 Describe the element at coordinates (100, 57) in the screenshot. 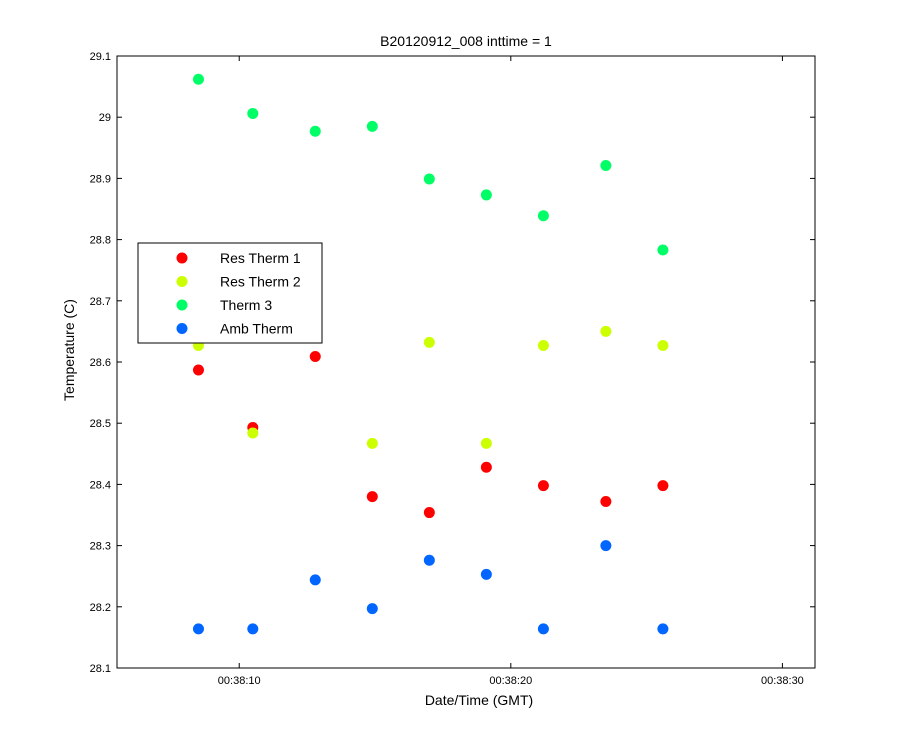

I see `y-tick-label: 29.1` at that location.